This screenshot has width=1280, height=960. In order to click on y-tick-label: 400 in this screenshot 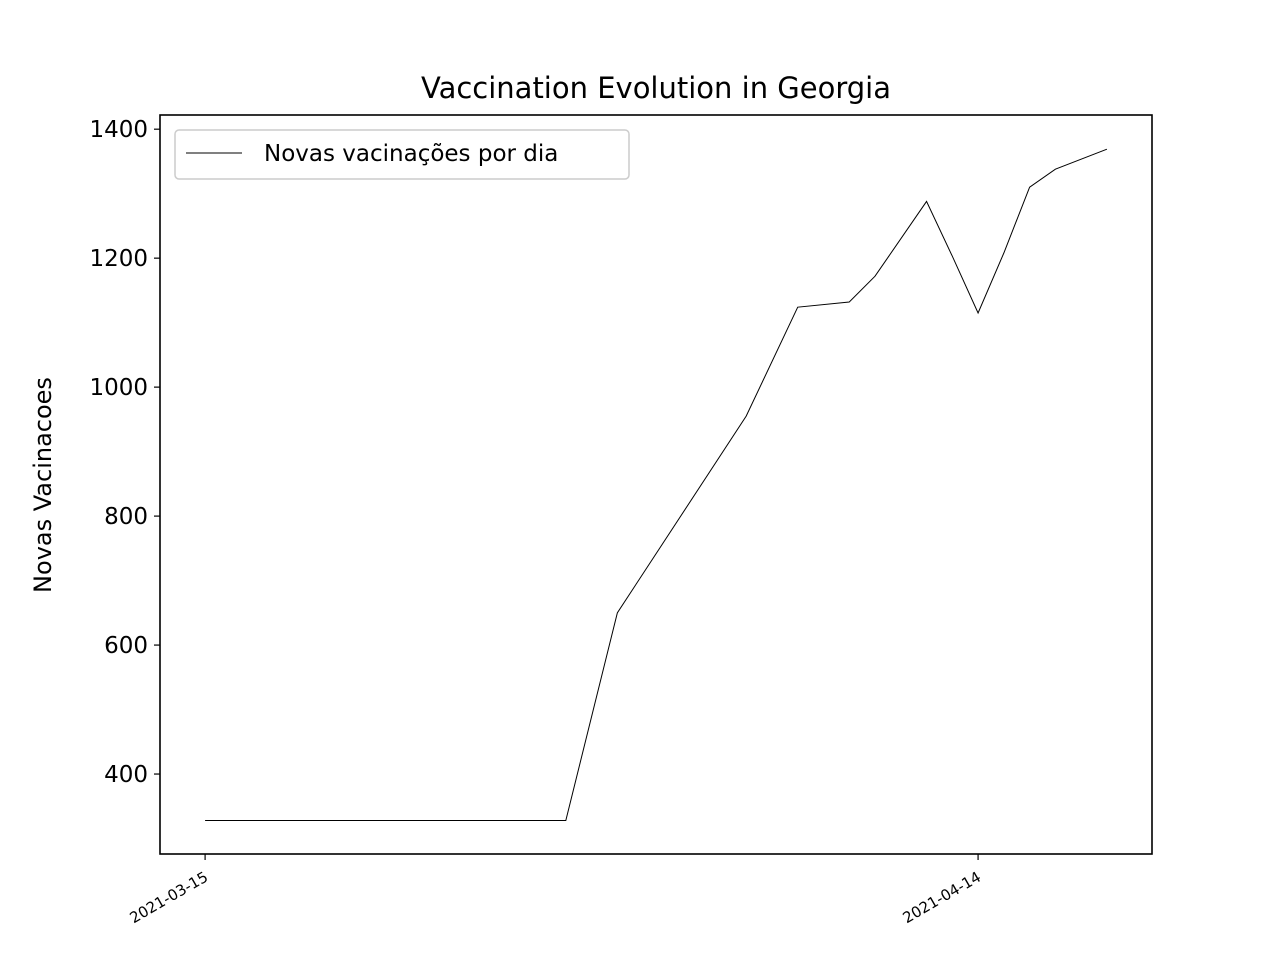, I will do `click(126, 775)`.